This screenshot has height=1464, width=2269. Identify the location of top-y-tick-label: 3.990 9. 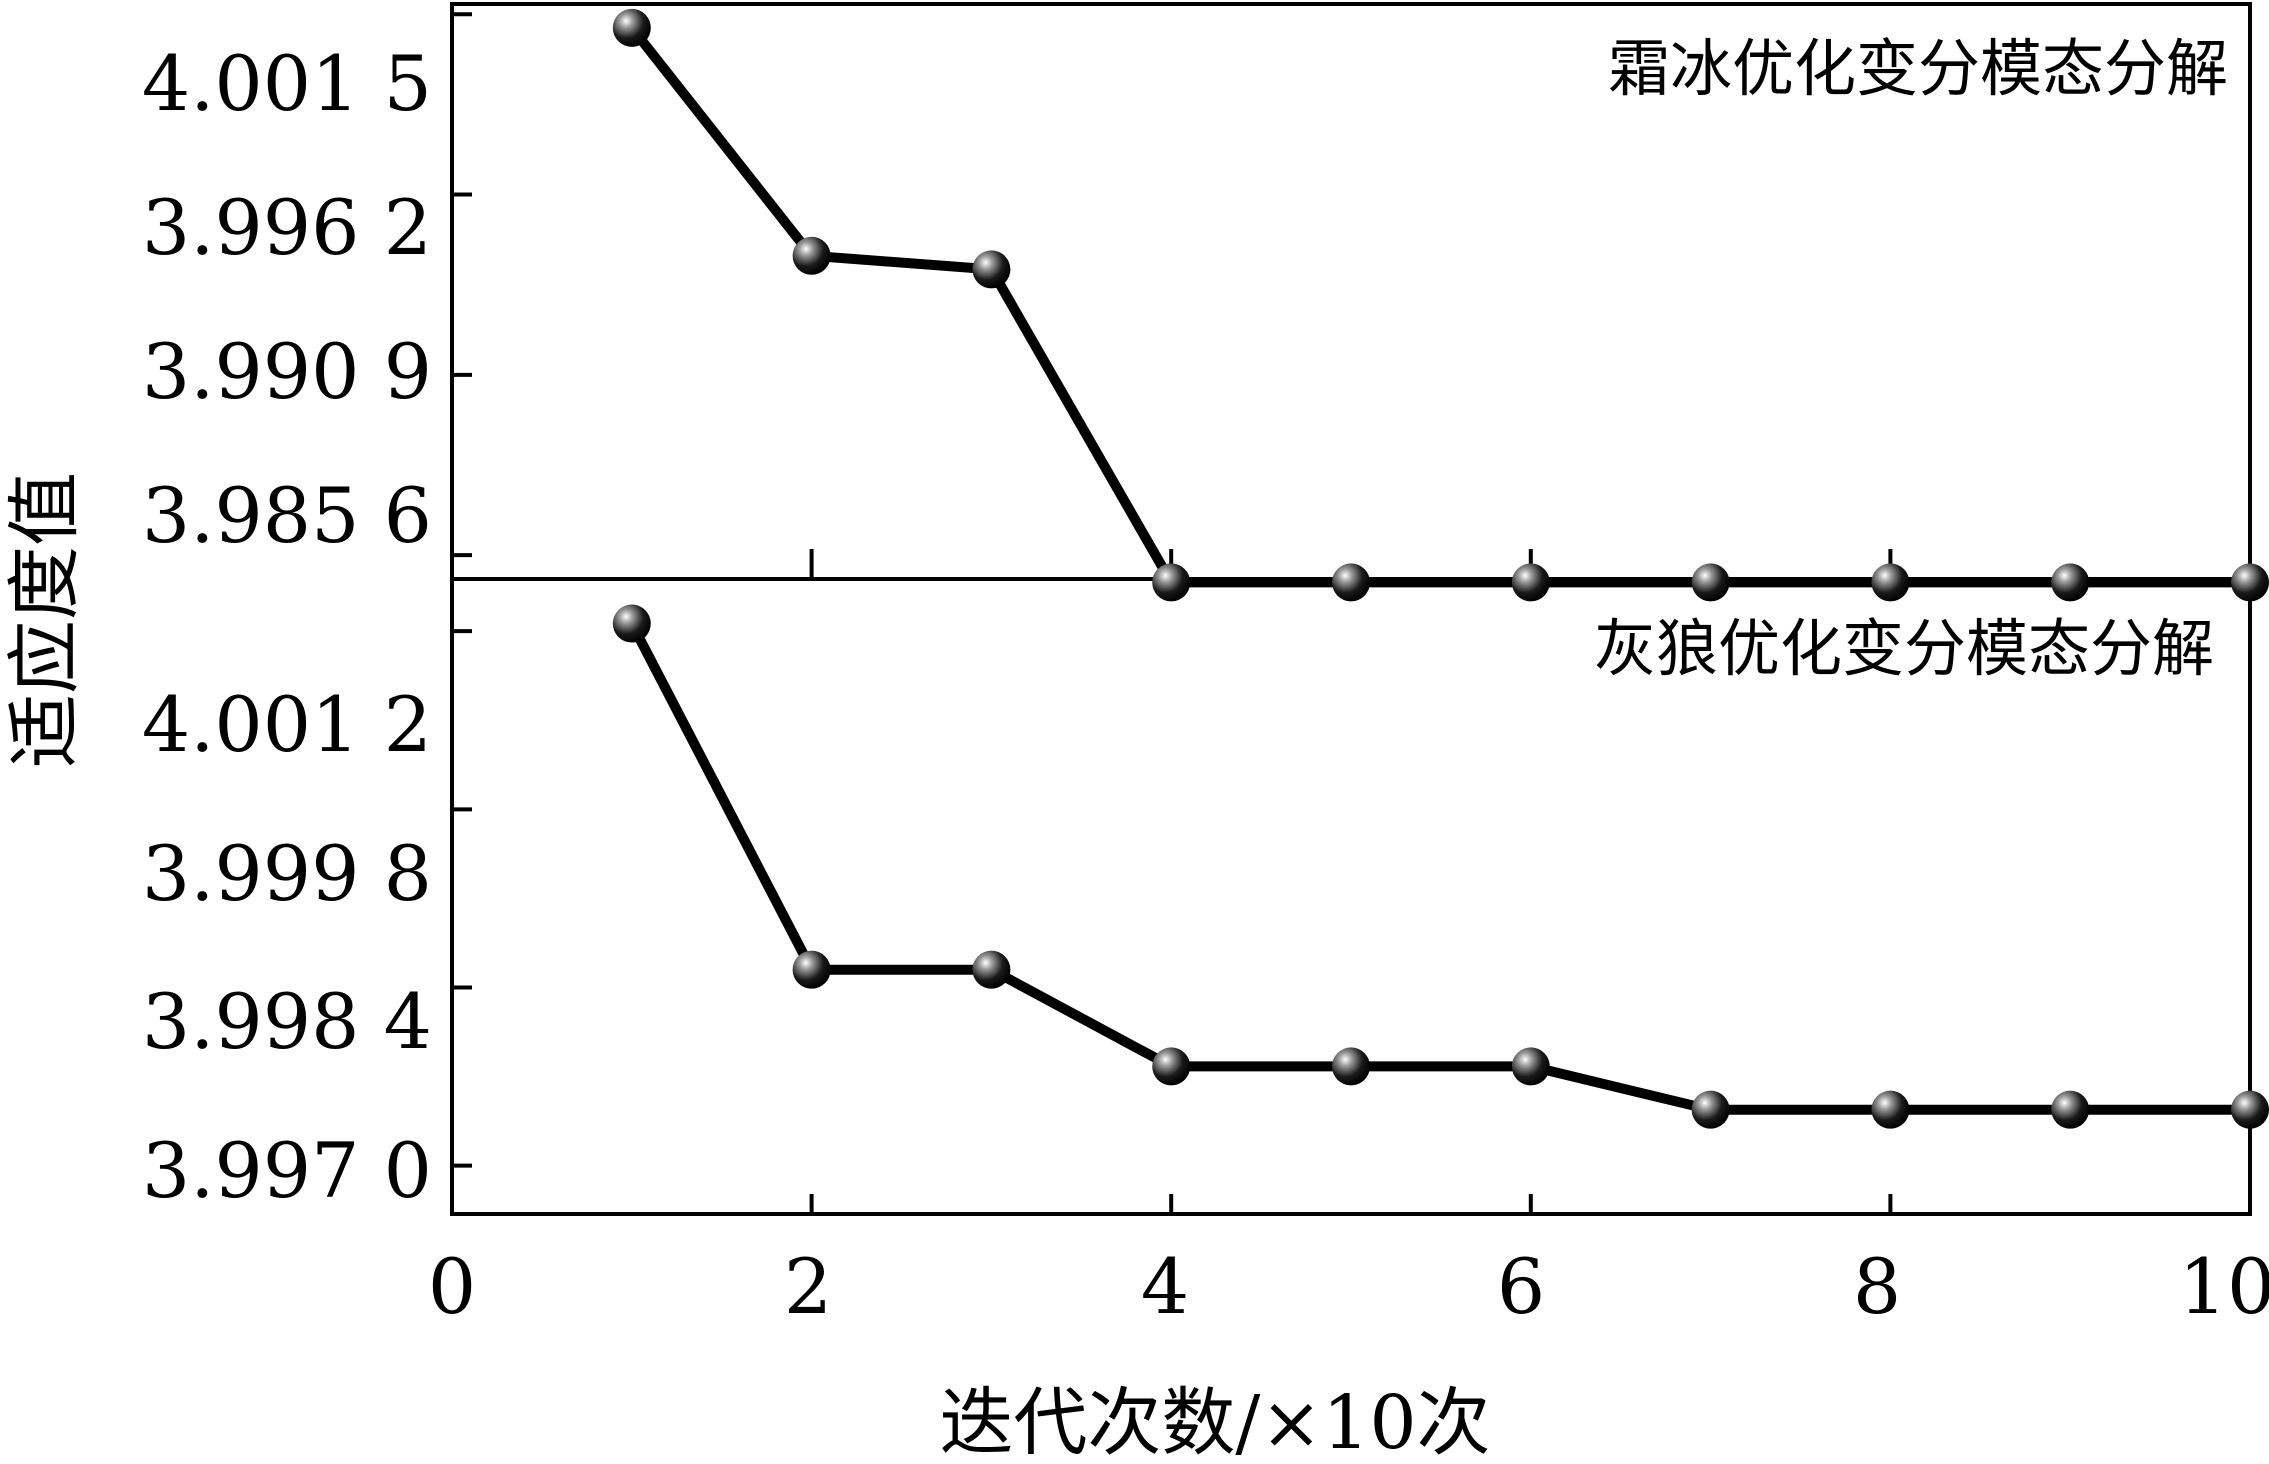
(287, 371).